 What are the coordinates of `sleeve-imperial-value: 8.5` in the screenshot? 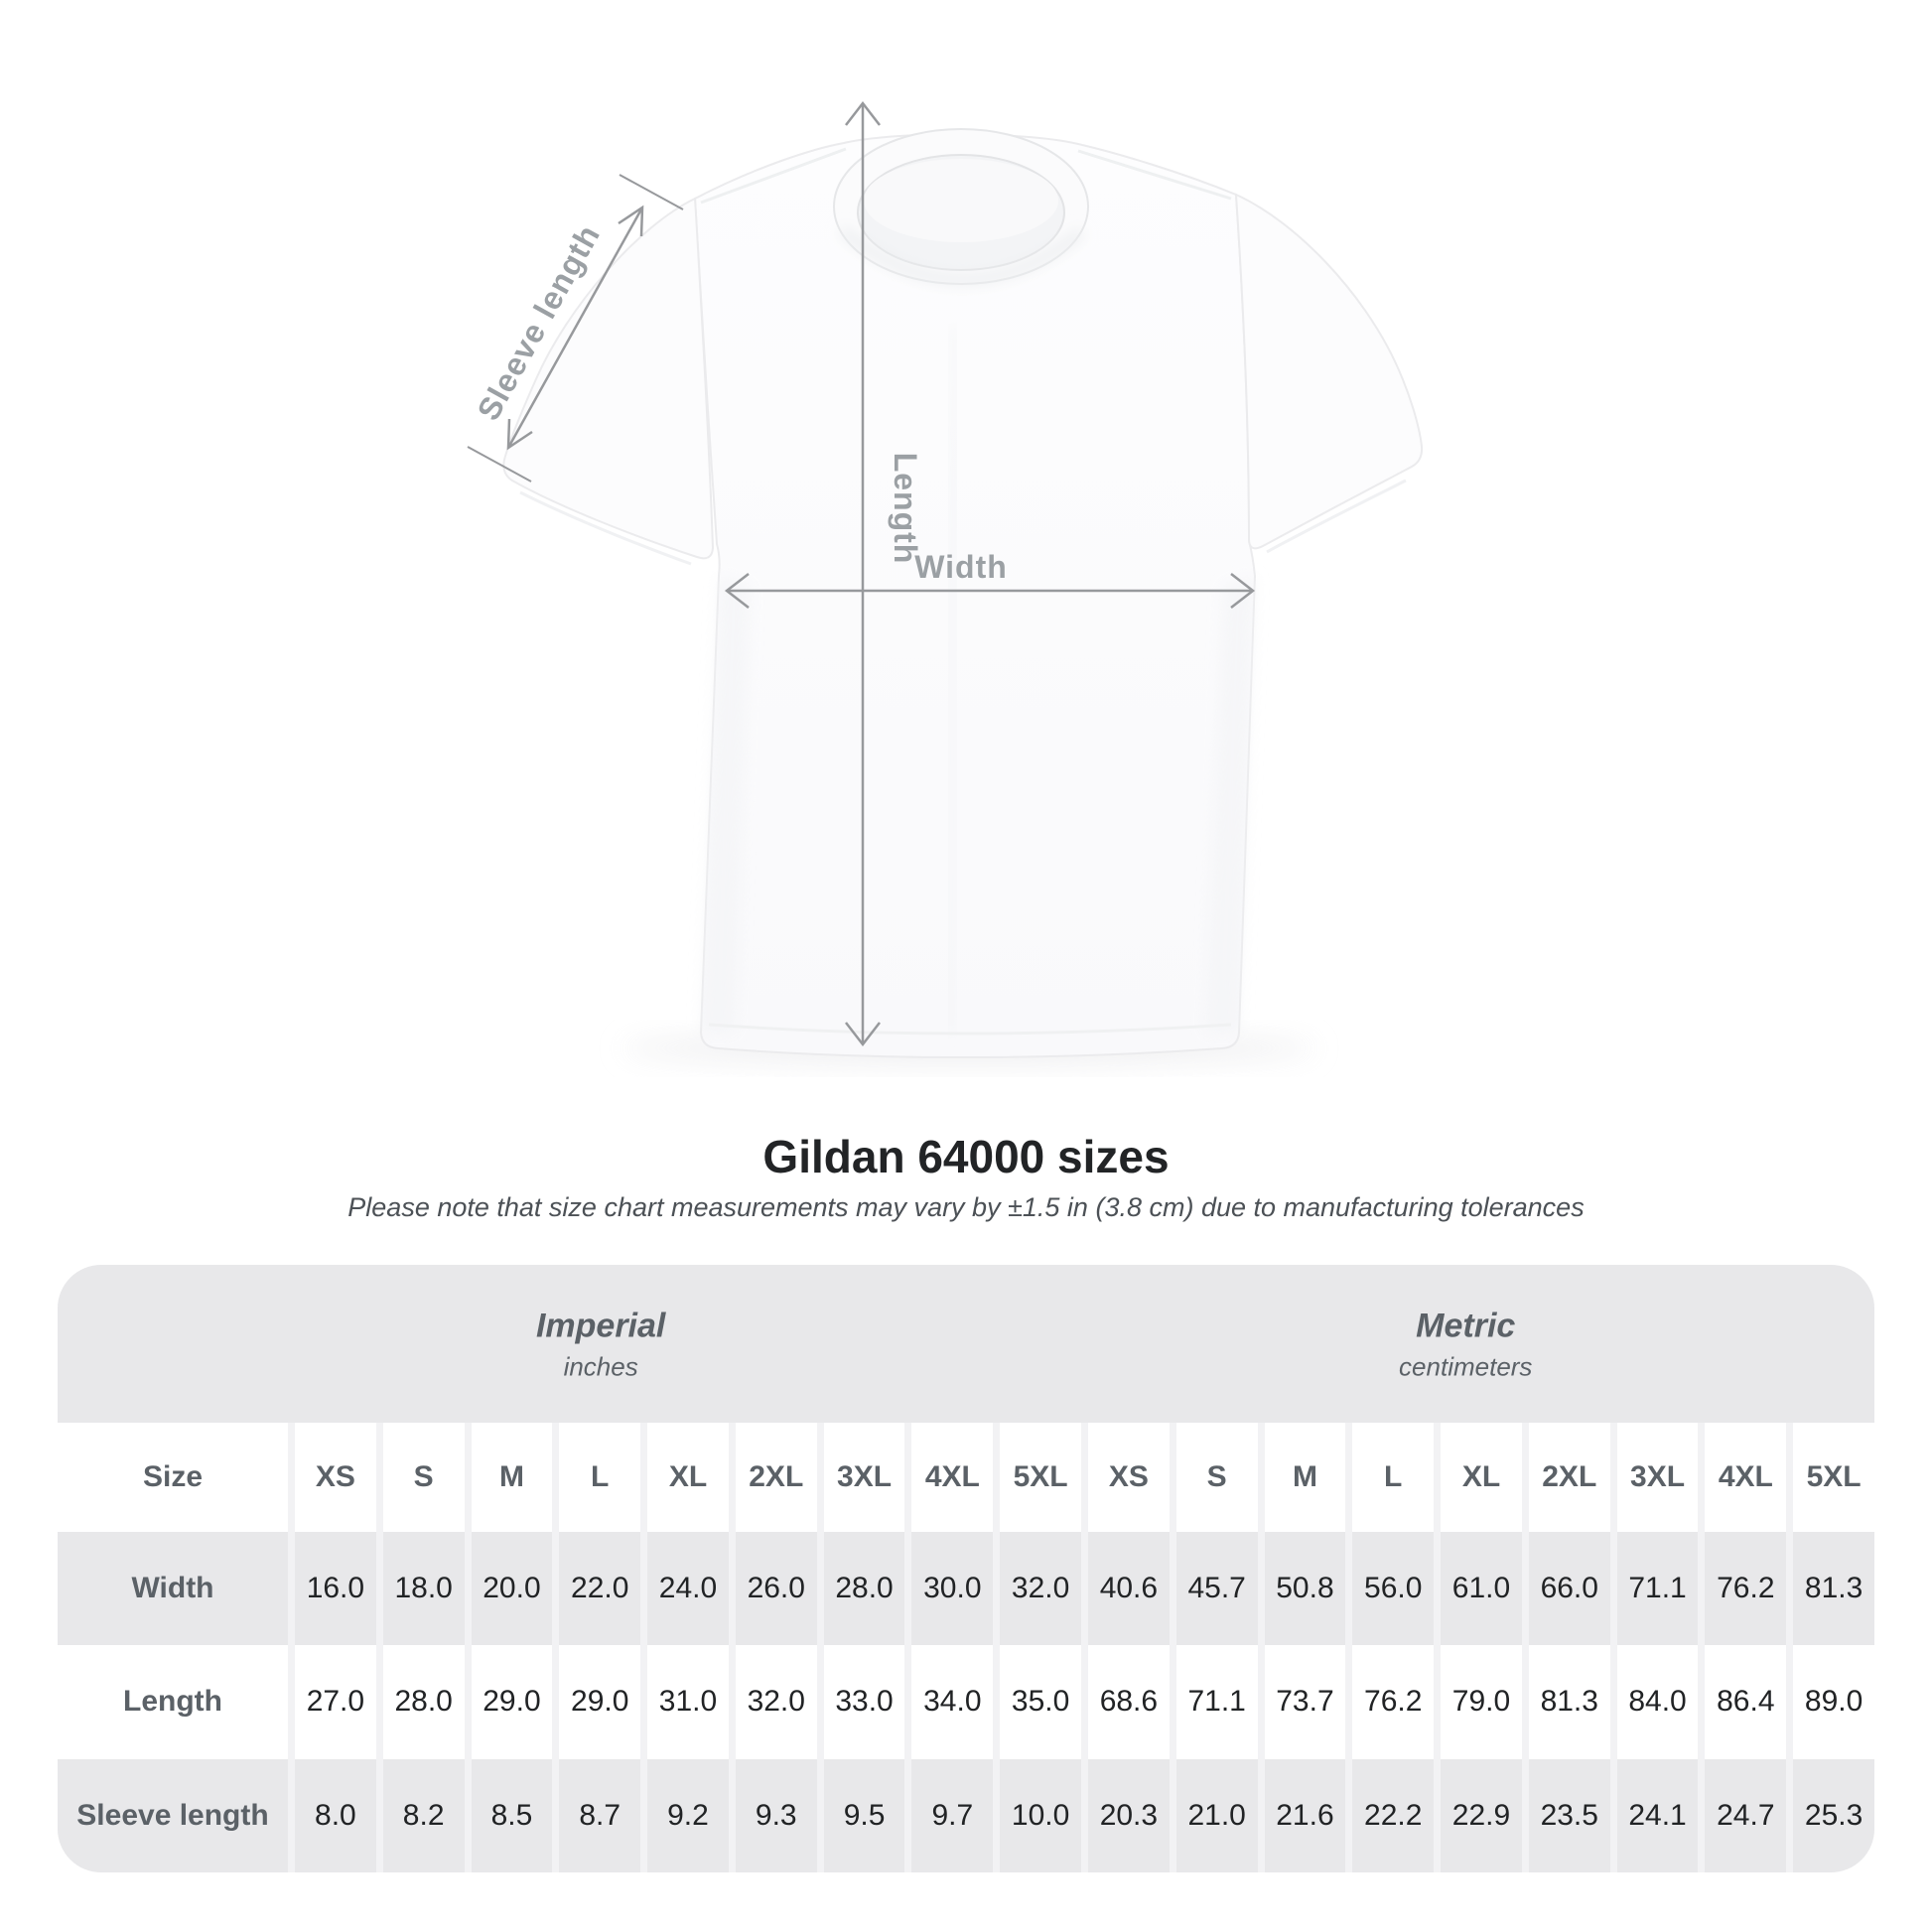 It's located at (512, 1815).